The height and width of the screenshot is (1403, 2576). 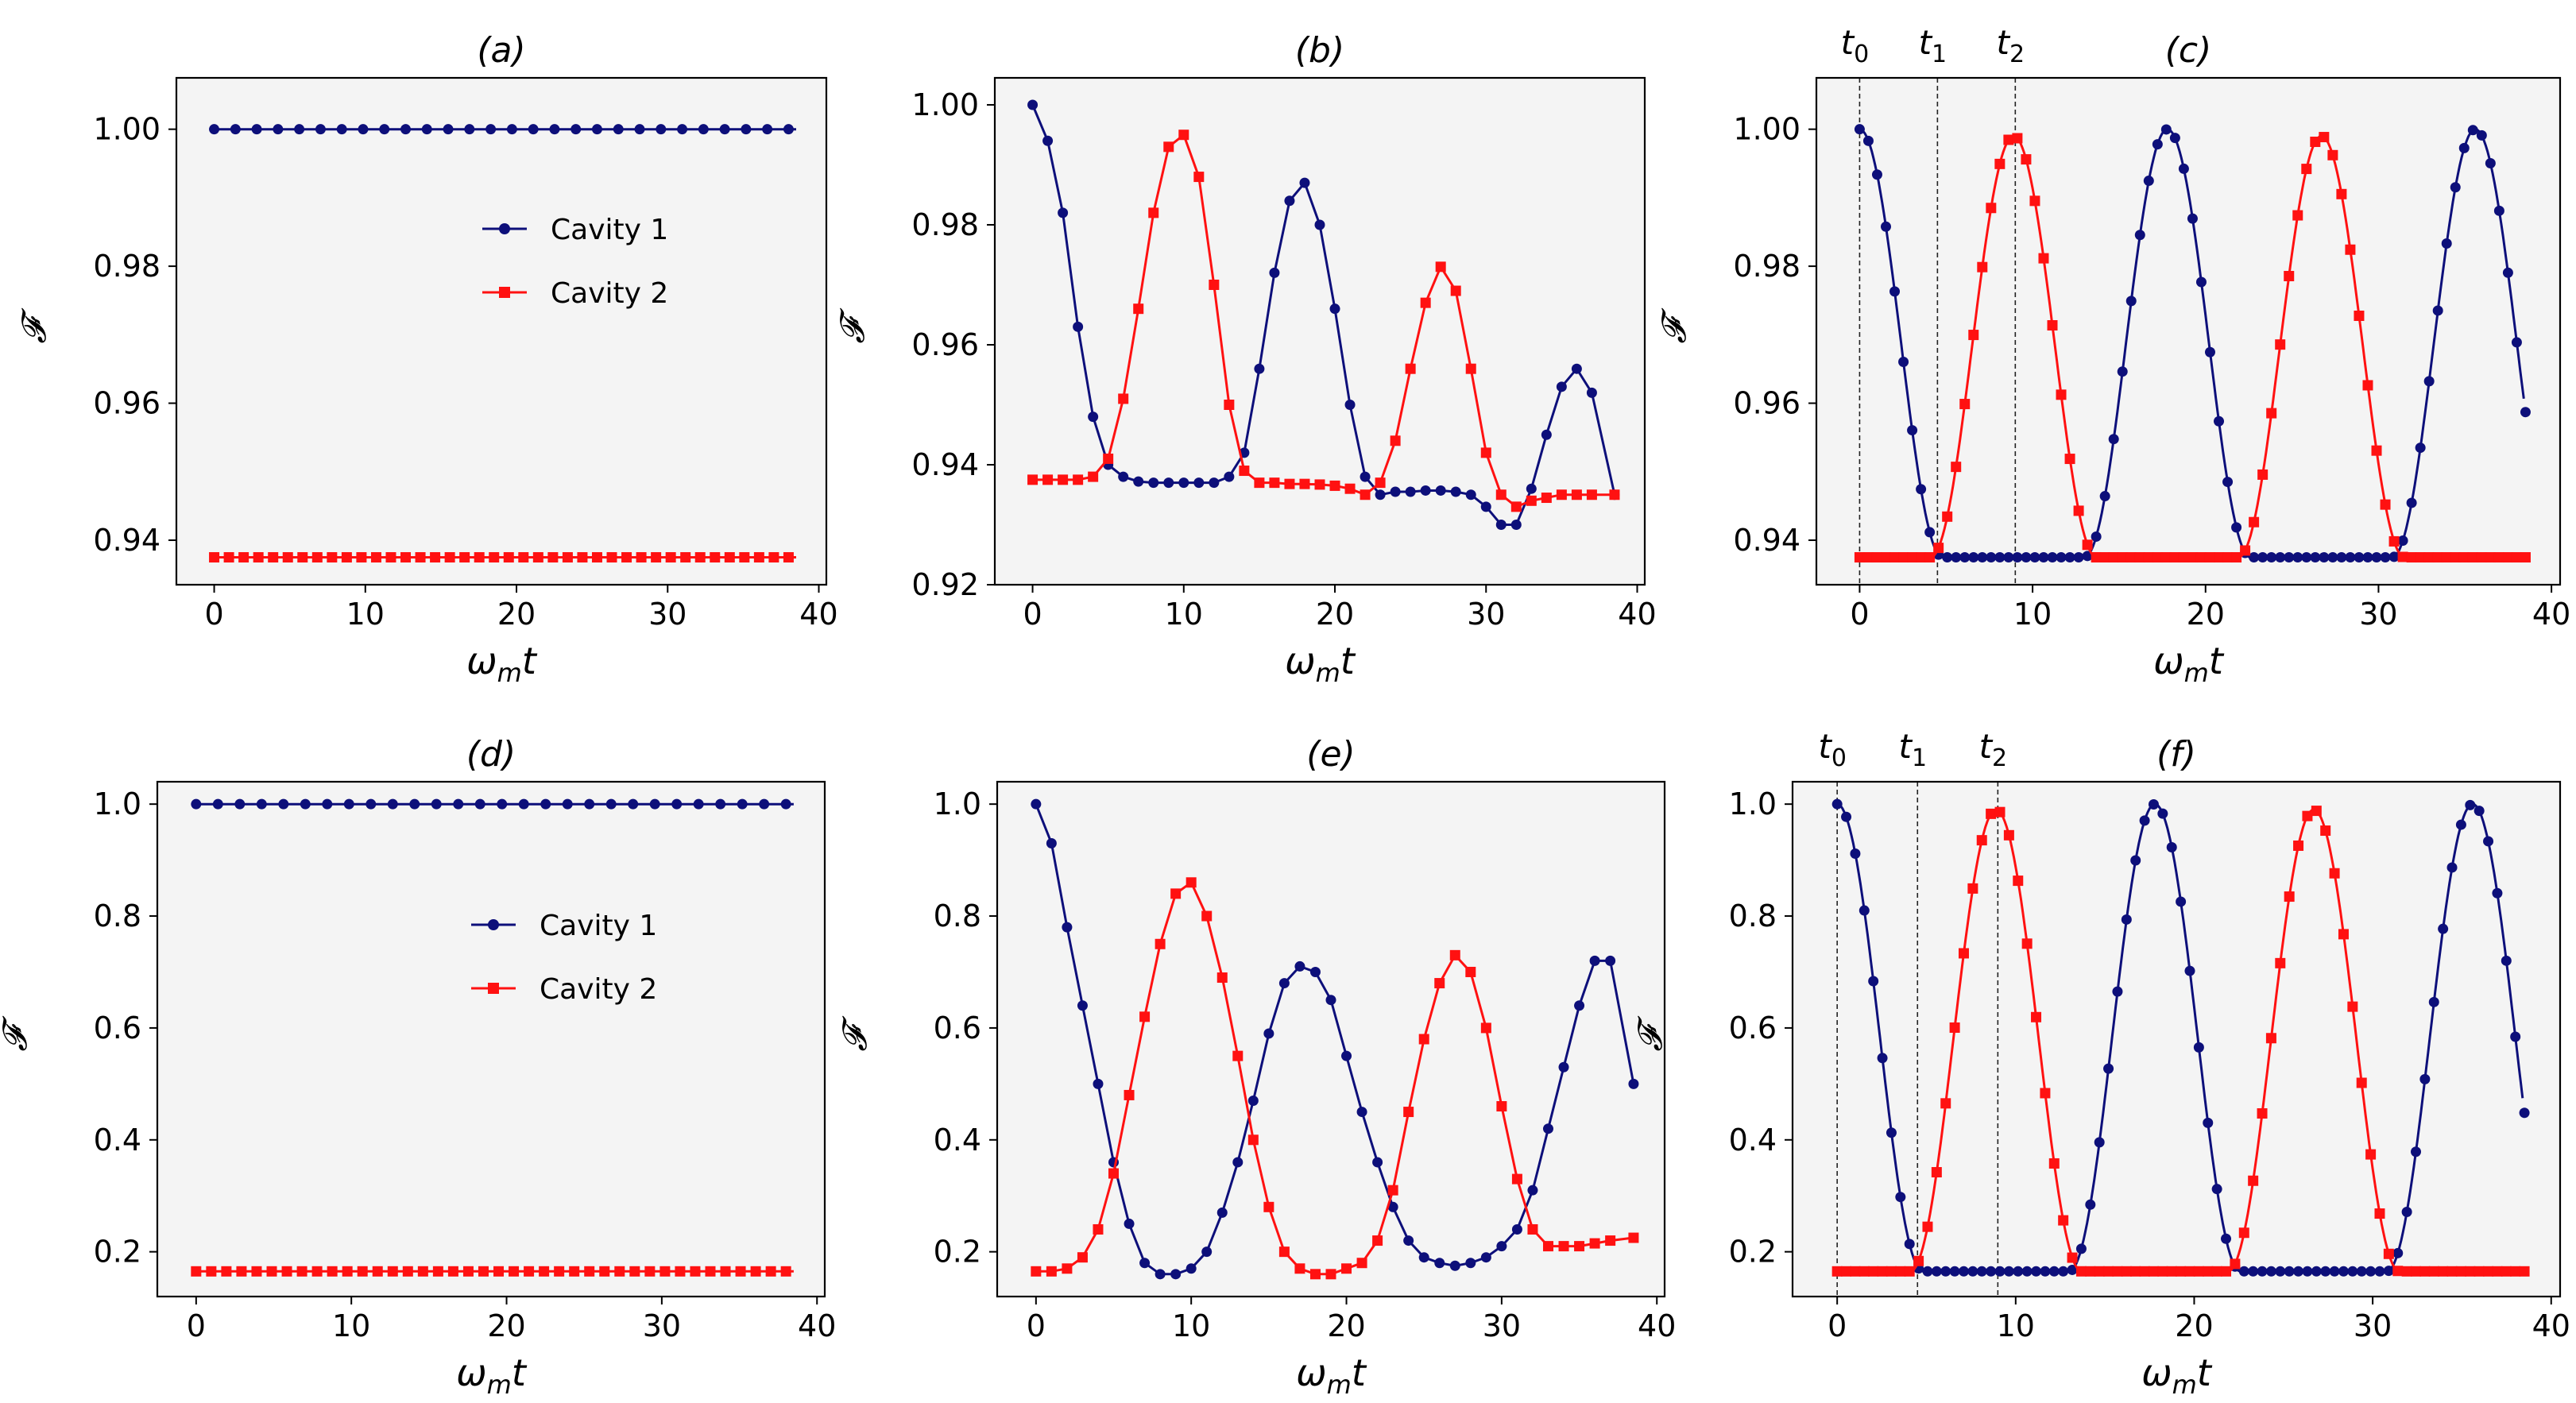 What do you see at coordinates (1753, 1252) in the screenshot?
I see `y-tick-label: 0.2` at bounding box center [1753, 1252].